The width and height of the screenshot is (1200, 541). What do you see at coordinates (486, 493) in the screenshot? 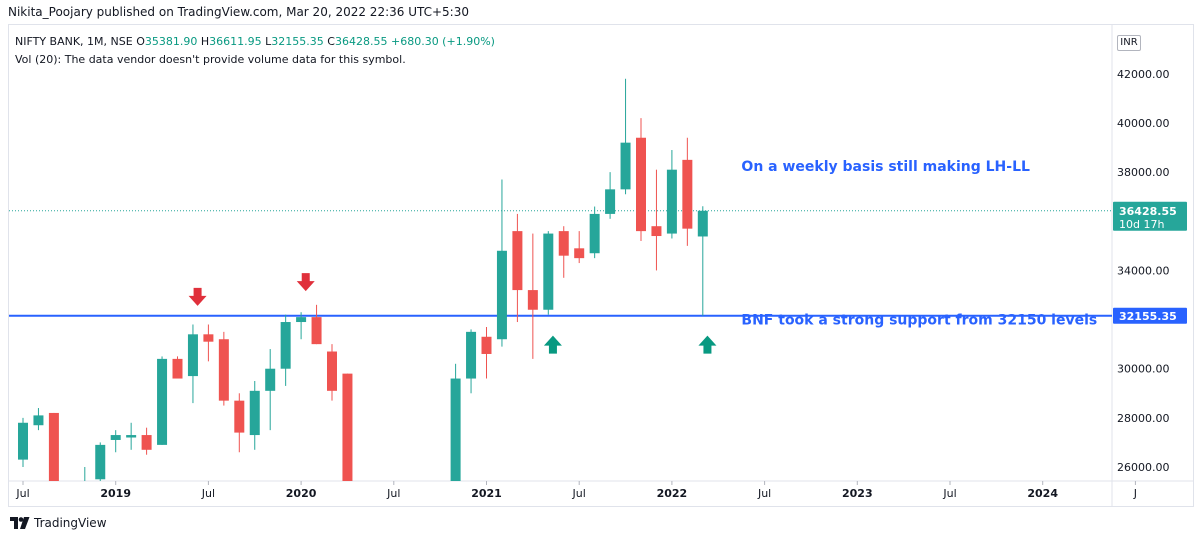
I see `x-tick-label: 2021` at bounding box center [486, 493].